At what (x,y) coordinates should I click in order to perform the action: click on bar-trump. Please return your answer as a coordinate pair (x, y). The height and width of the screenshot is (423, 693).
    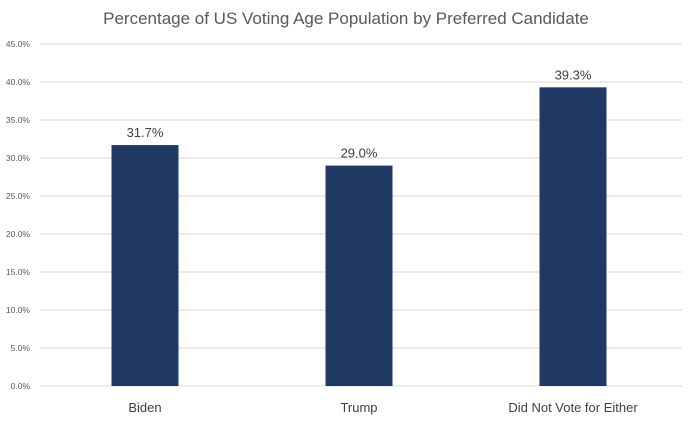
    Looking at the image, I should click on (359, 275).